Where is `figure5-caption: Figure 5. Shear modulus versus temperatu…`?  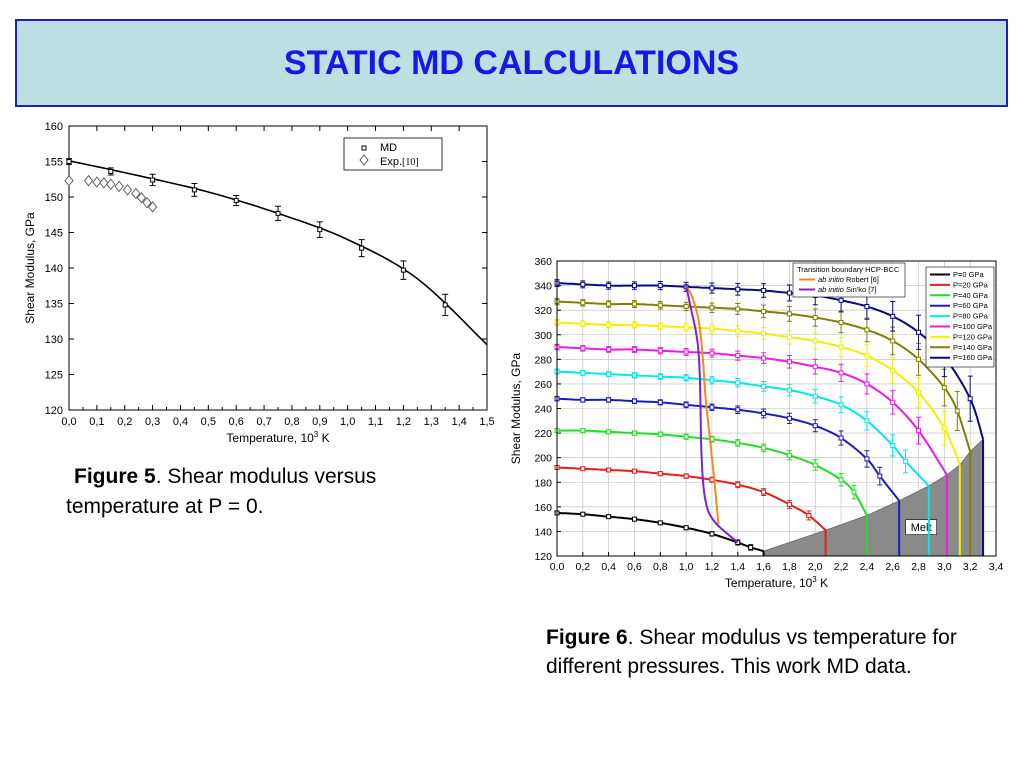 figure5-caption: Figure 5. Shear modulus versus temperatu… is located at coordinates (276, 492).